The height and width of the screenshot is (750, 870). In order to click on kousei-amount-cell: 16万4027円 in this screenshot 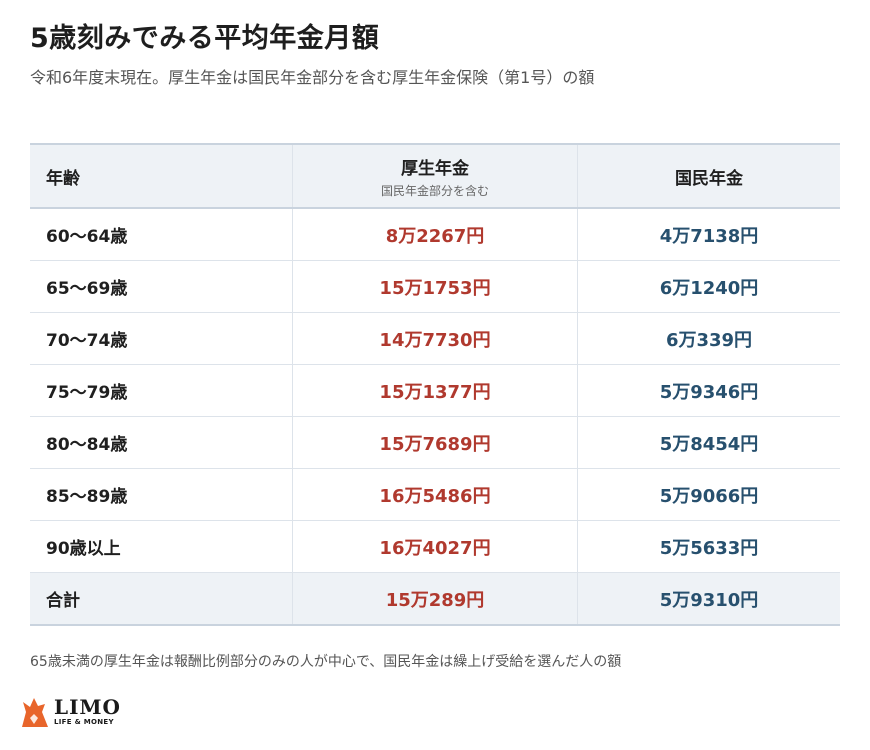, I will do `click(435, 546)`.